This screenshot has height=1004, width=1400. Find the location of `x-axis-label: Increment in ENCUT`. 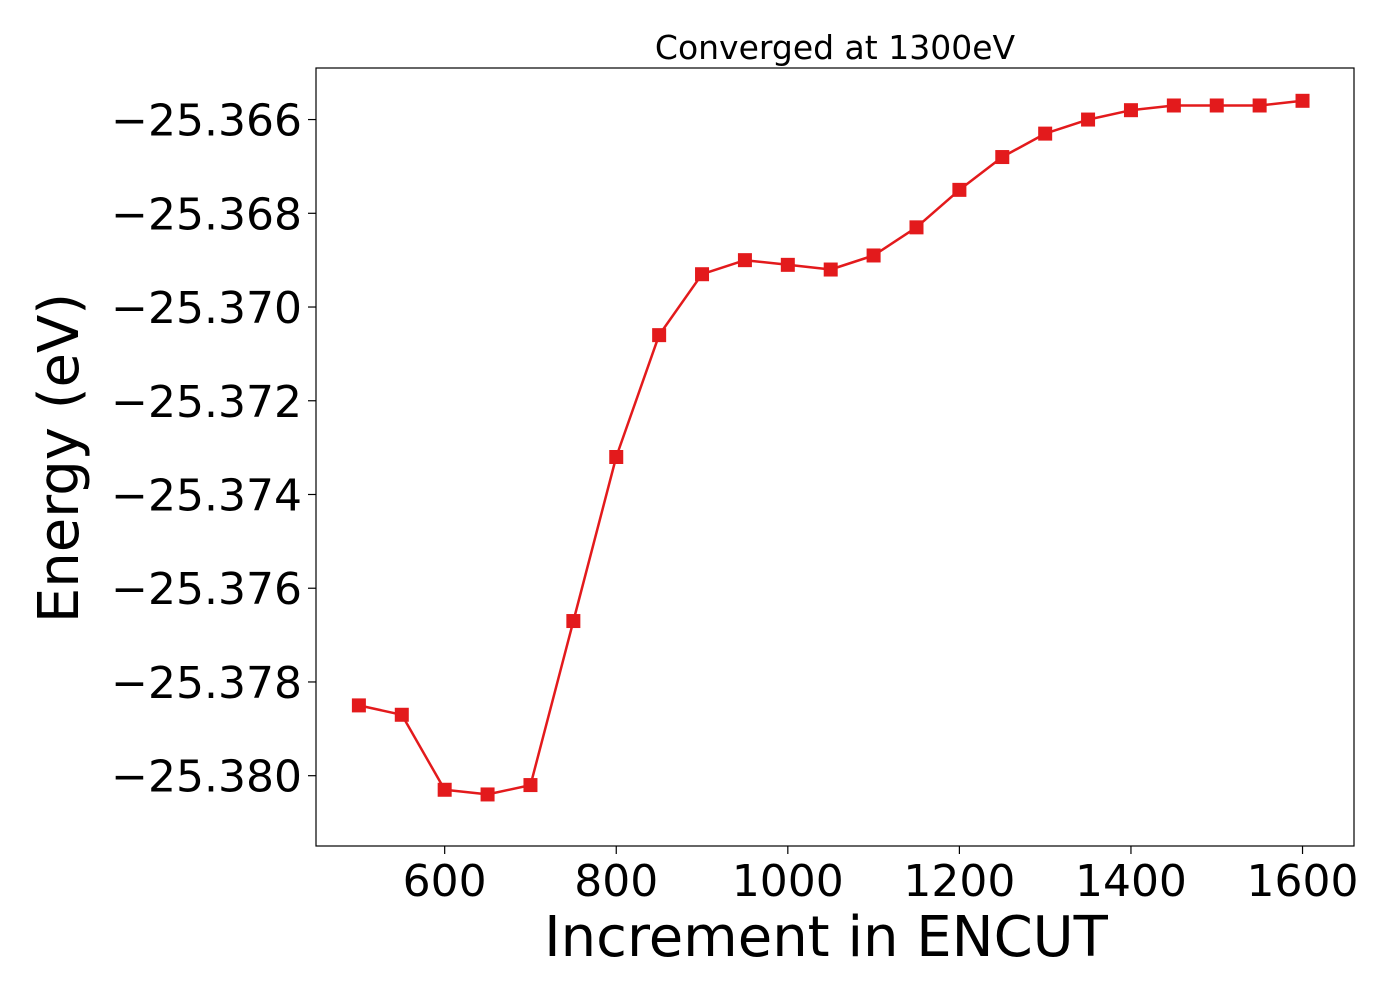

x-axis-label: Increment in ENCUT is located at coordinates (826, 937).